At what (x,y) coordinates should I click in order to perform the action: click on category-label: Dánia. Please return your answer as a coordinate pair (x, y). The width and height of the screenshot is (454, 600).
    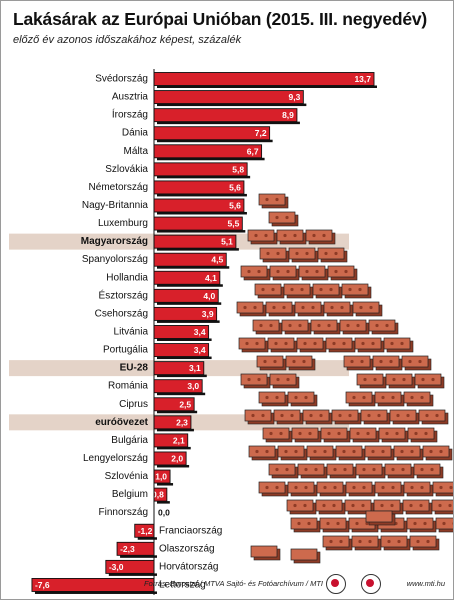
    Looking at the image, I should click on (135, 133).